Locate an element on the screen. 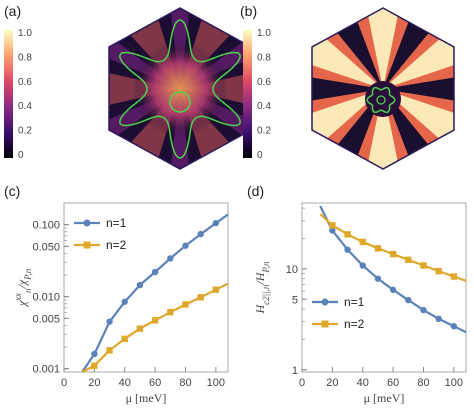 The height and width of the screenshot is (414, 474). panel-label-a: (a) is located at coordinates (12, 11).